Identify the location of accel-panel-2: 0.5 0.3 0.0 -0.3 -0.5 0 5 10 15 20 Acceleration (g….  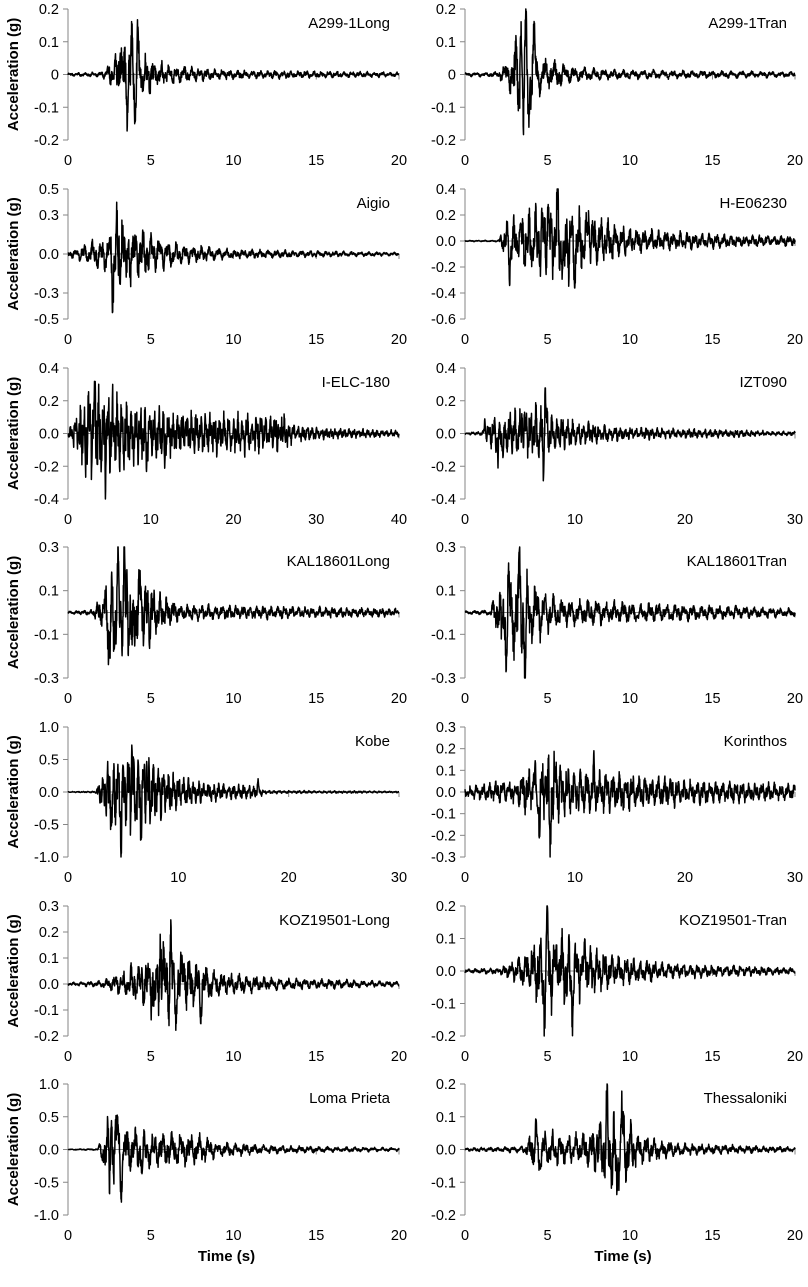
(206, 265).